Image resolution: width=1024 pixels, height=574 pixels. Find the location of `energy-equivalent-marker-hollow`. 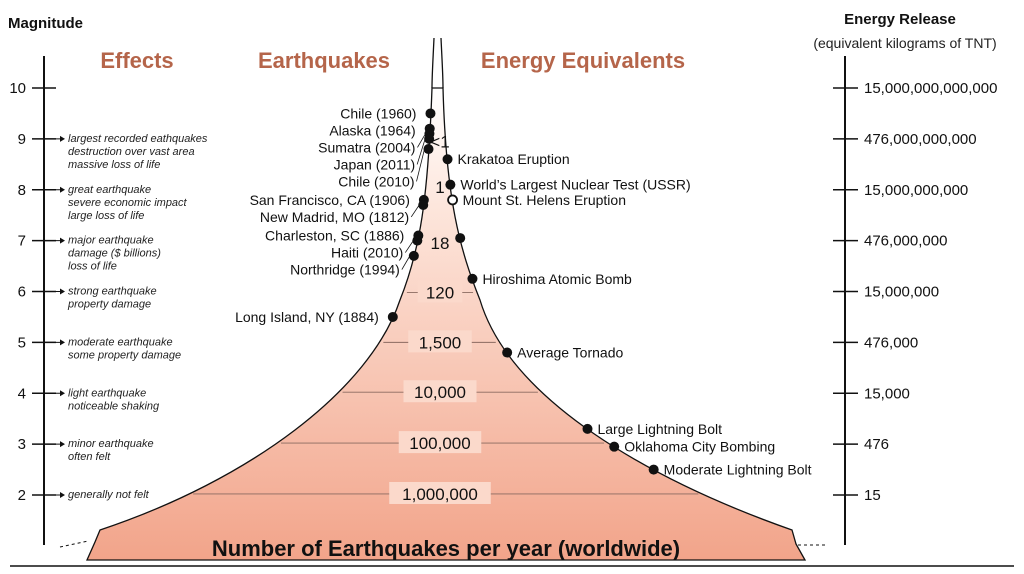

energy-equivalent-marker-hollow is located at coordinates (452, 200).